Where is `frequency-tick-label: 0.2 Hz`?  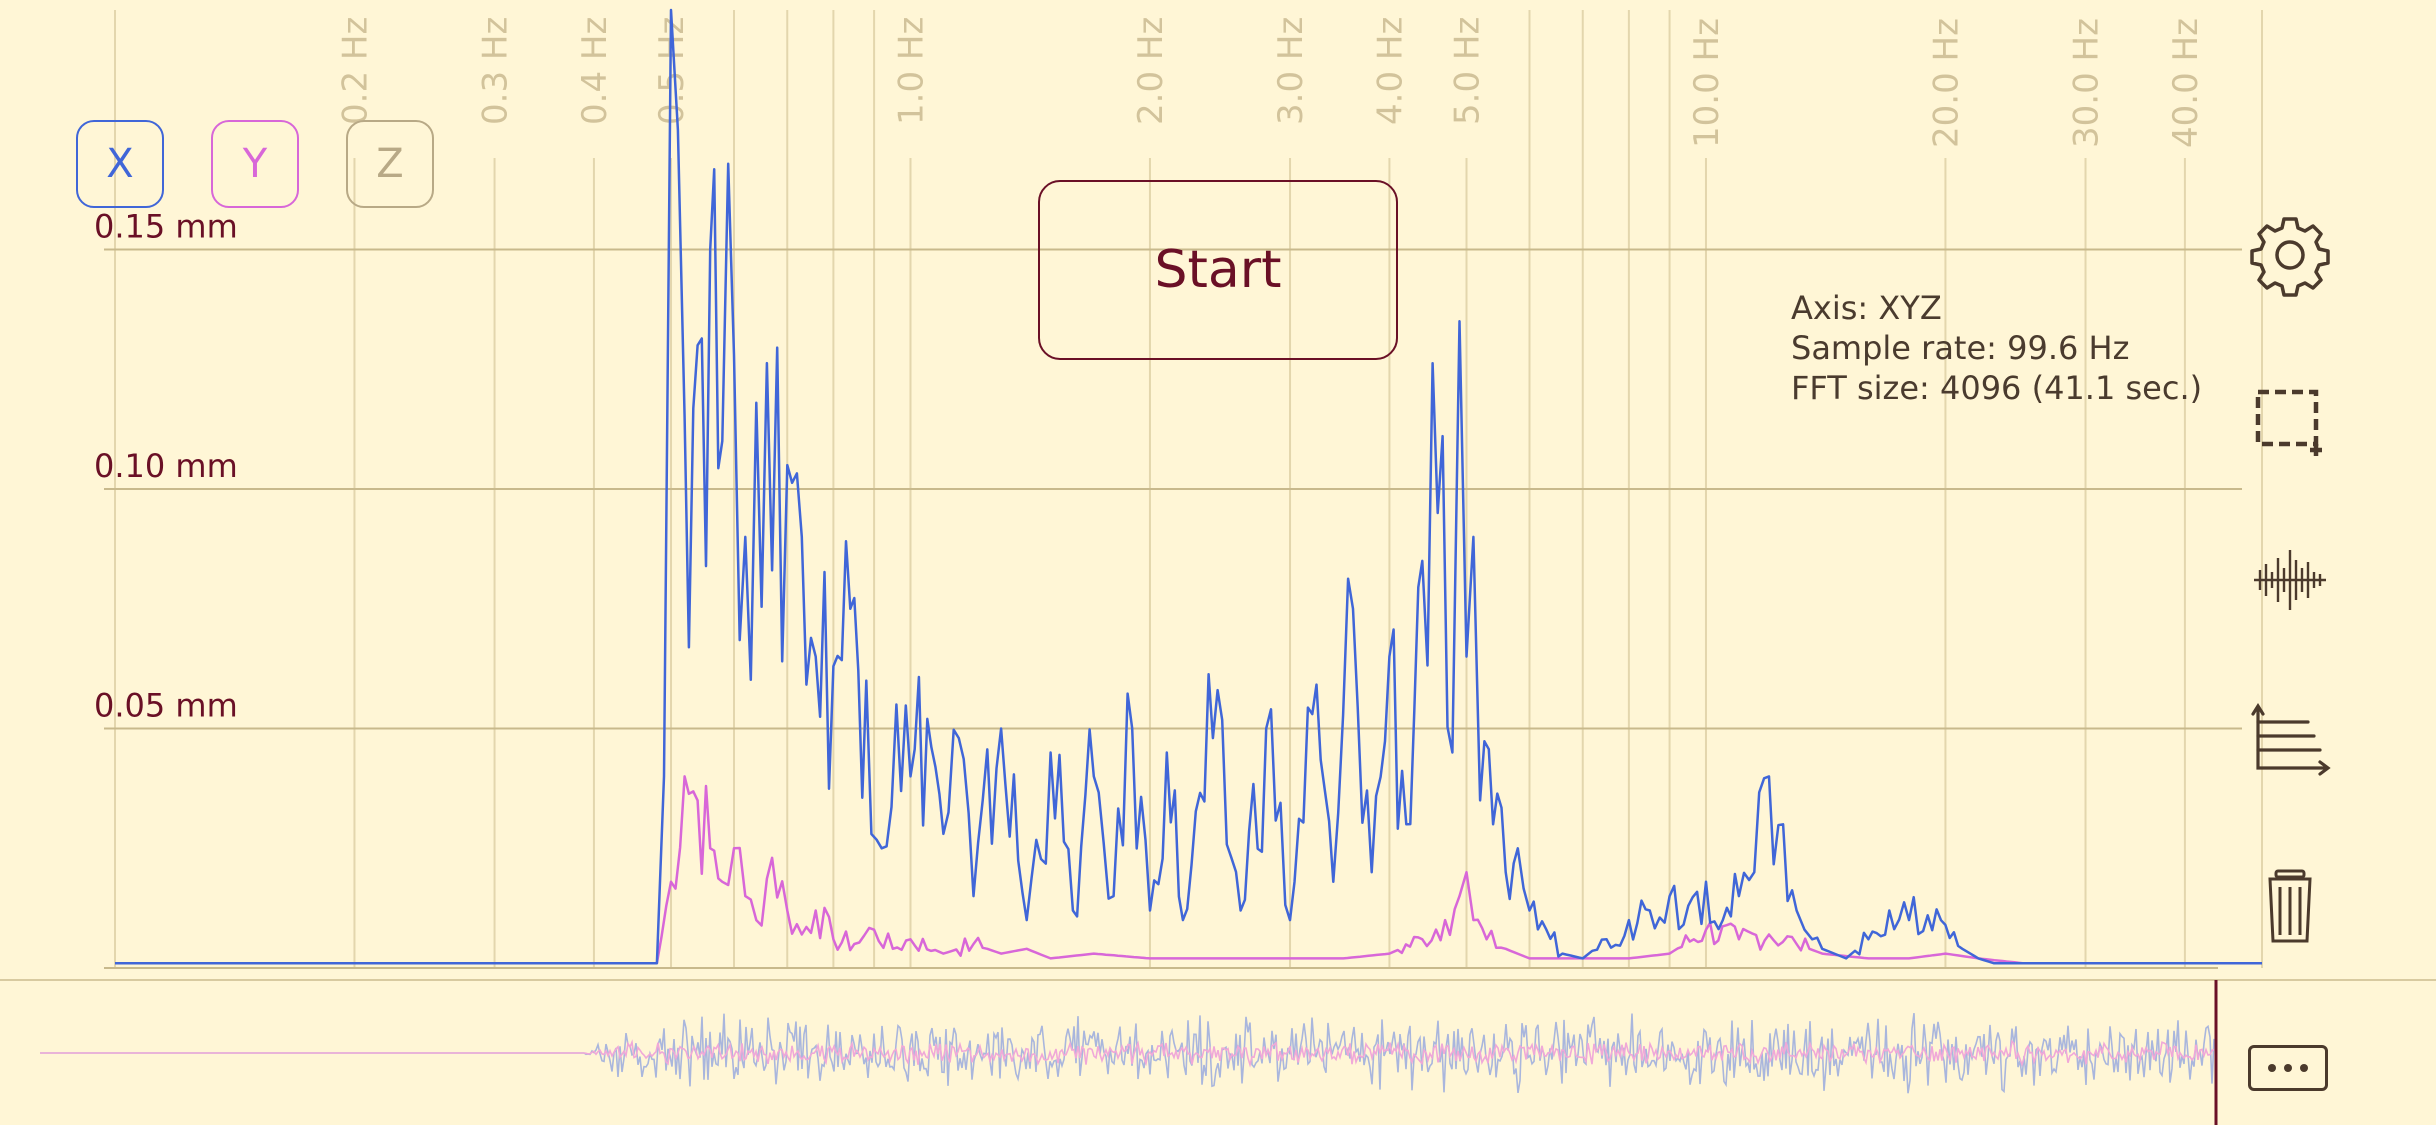 frequency-tick-label: 0.2 Hz is located at coordinates (355, 71).